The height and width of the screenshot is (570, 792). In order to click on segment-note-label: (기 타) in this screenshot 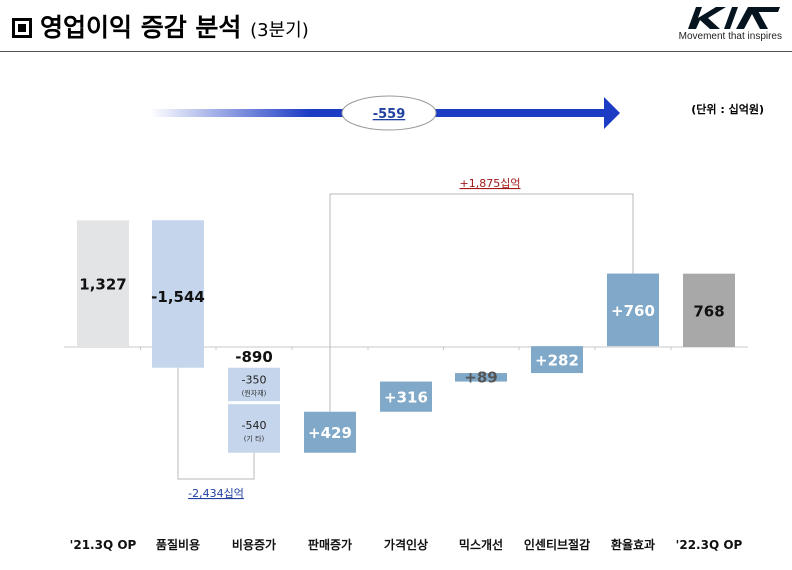, I will do `click(254, 438)`.